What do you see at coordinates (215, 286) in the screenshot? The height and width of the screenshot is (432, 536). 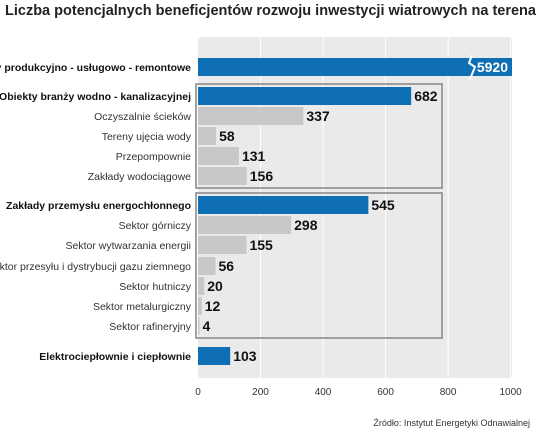 I see `data-label: 20` at bounding box center [215, 286].